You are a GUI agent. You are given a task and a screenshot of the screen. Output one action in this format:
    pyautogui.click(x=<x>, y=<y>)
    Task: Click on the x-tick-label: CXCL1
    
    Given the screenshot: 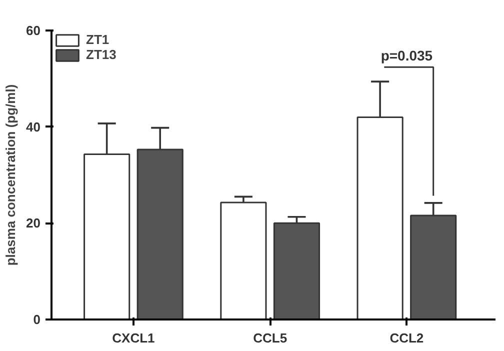 What is the action you would take?
    pyautogui.click(x=133, y=338)
    